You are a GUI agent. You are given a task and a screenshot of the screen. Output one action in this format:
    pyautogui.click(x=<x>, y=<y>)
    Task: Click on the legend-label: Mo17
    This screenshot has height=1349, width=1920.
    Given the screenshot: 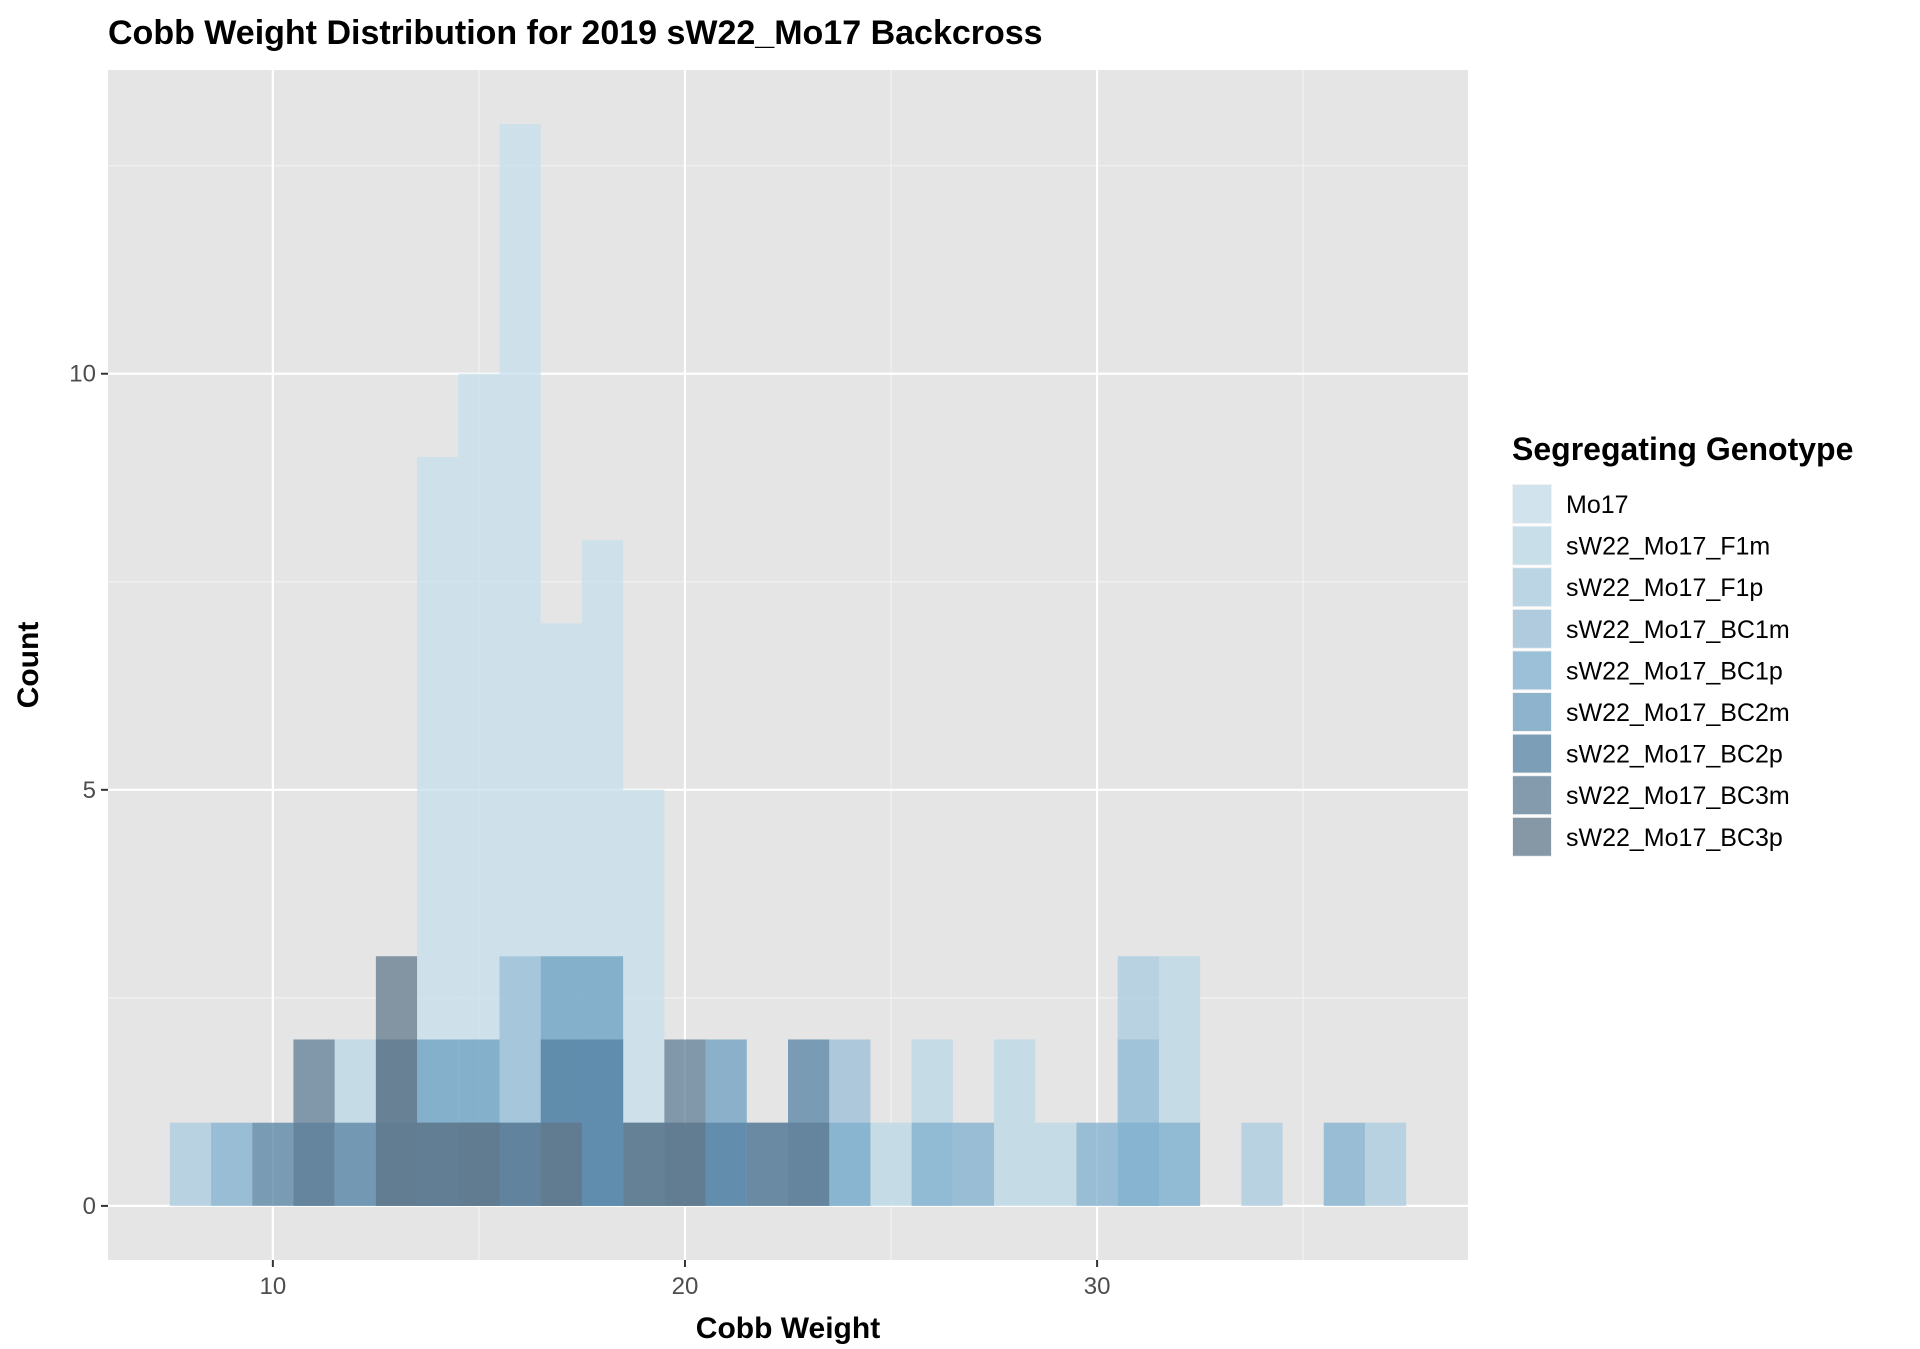 What is the action you would take?
    pyautogui.click(x=1597, y=505)
    